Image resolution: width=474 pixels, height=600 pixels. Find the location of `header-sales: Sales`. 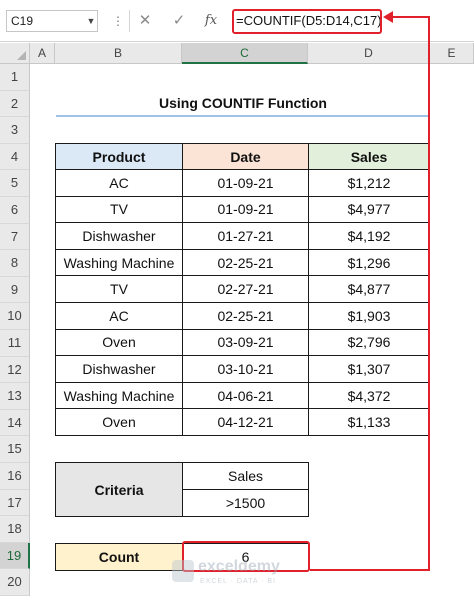

header-sales: Sales is located at coordinates (369, 156).